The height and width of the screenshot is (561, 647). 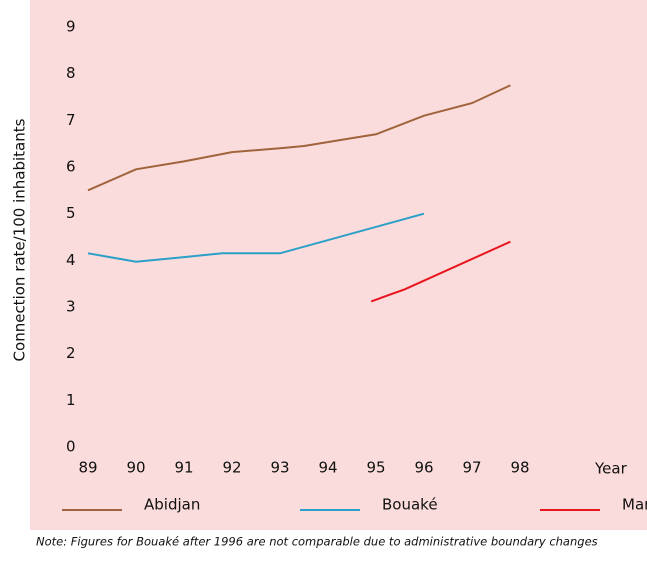 I want to click on y-tick-label: 1, so click(x=71, y=400).